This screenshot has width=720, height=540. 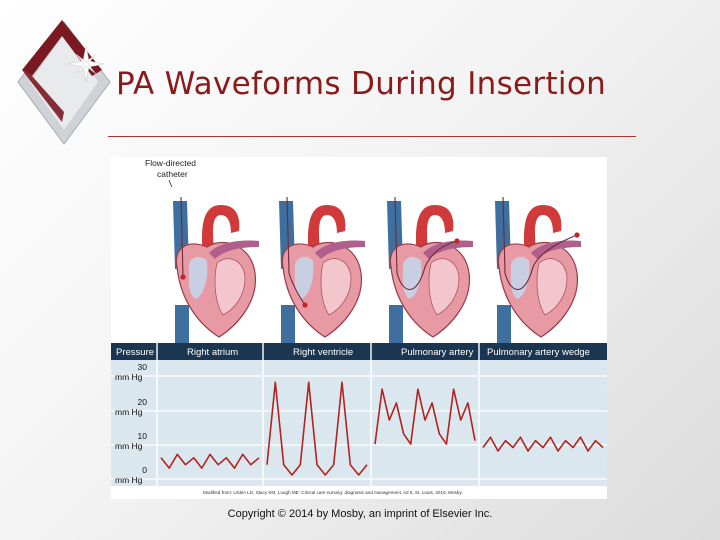 What do you see at coordinates (210, 461) in the screenshot?
I see `waveform-right-atrium` at bounding box center [210, 461].